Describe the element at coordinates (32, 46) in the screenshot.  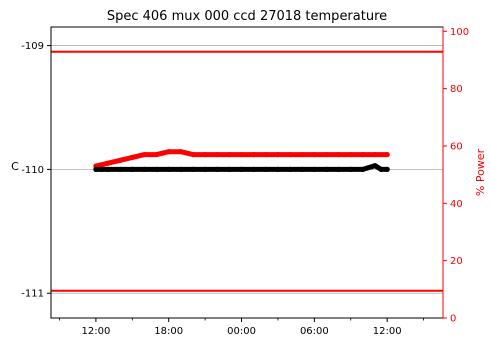
I see `y-tick-label-left: -109` at that location.